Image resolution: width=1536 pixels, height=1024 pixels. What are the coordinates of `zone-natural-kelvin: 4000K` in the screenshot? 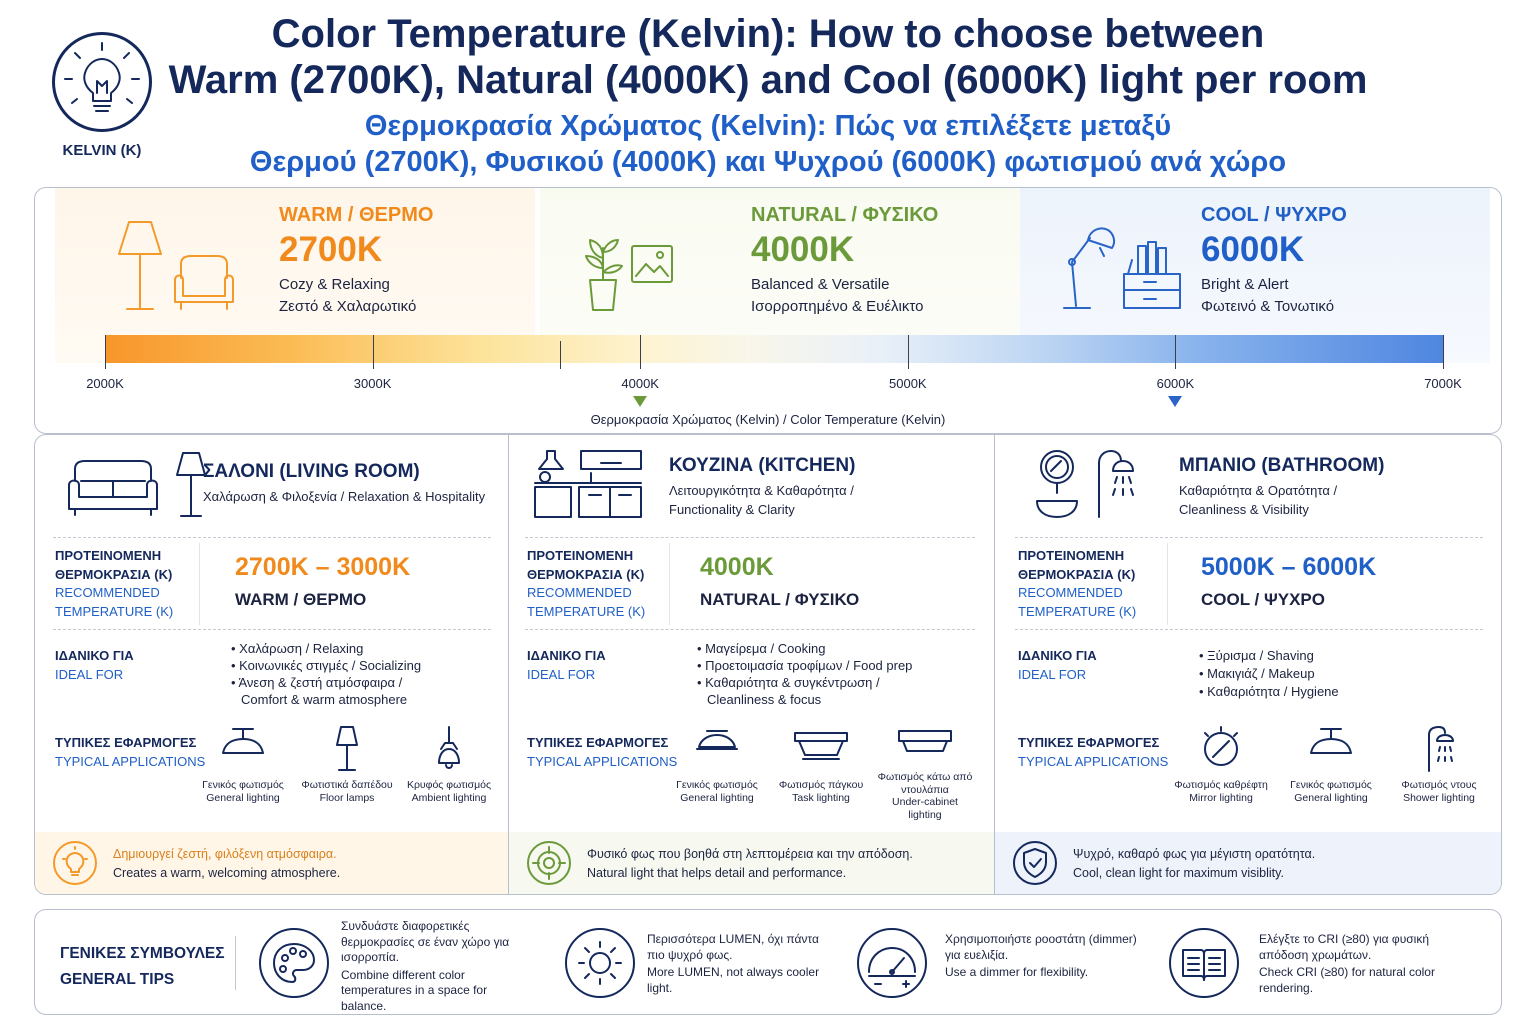 It's located at (803, 249).